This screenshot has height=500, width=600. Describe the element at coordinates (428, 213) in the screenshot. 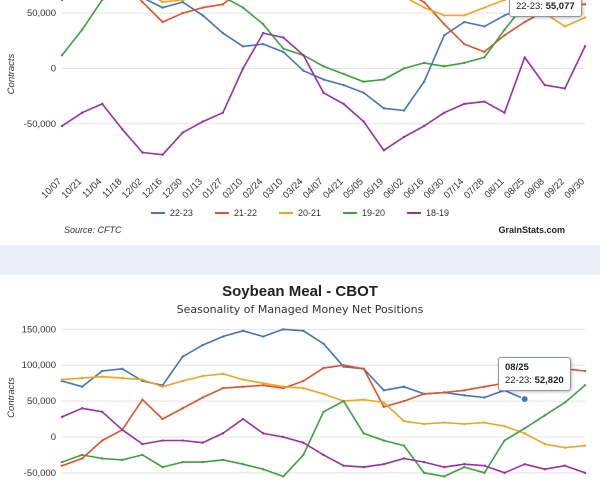

I see `legend-item-18-19: 18-19` at that location.